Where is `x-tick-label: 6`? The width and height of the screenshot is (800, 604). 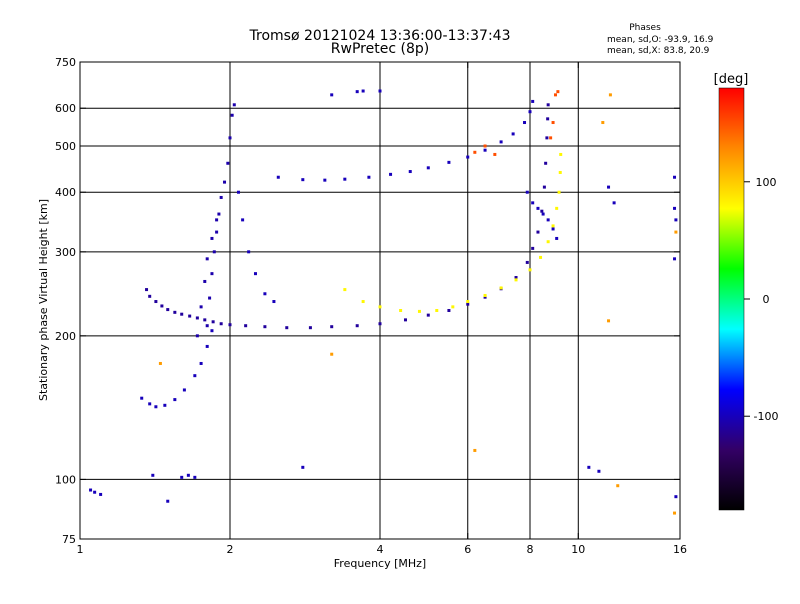
x-tick-label: 6 is located at coordinates (467, 549).